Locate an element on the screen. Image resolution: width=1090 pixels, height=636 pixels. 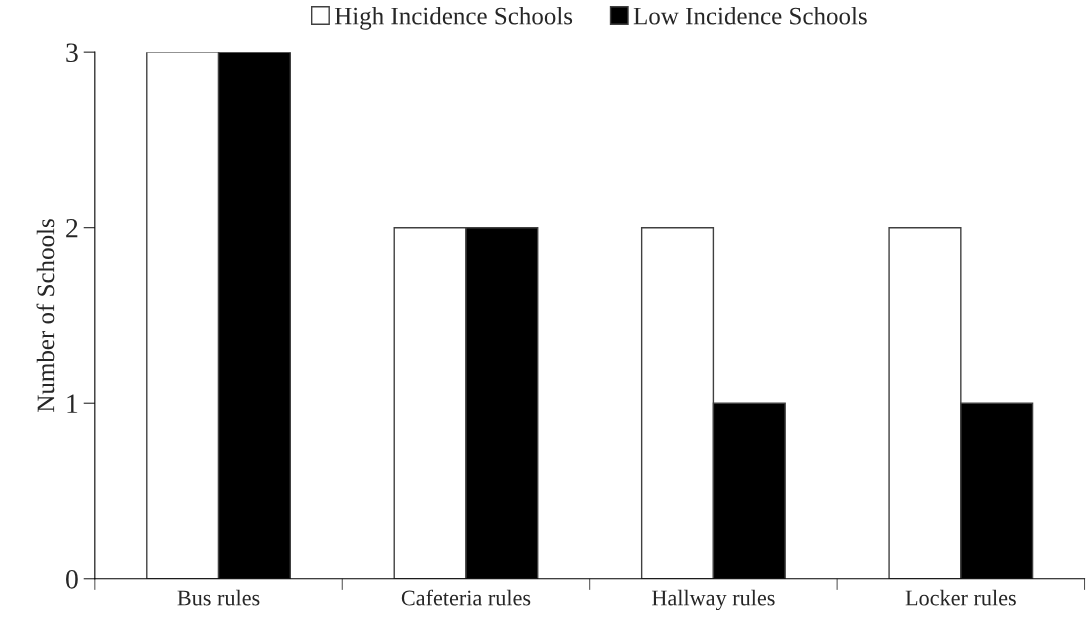
y-axis-title: Number of Schools is located at coordinates (45, 315).